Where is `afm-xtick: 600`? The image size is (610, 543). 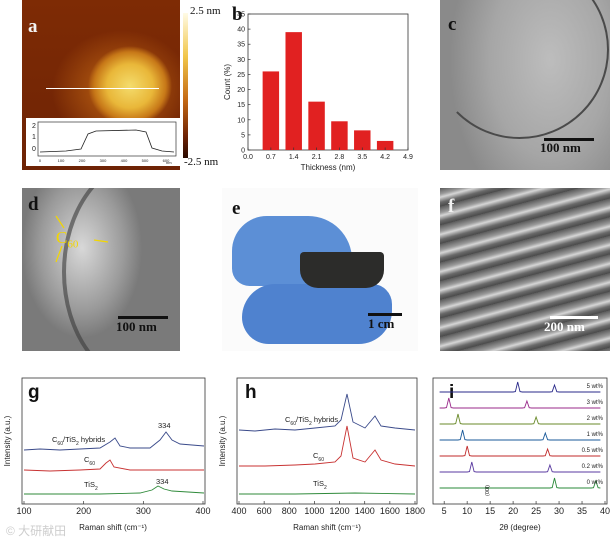
afm-xtick: 600 is located at coordinates (166, 160).